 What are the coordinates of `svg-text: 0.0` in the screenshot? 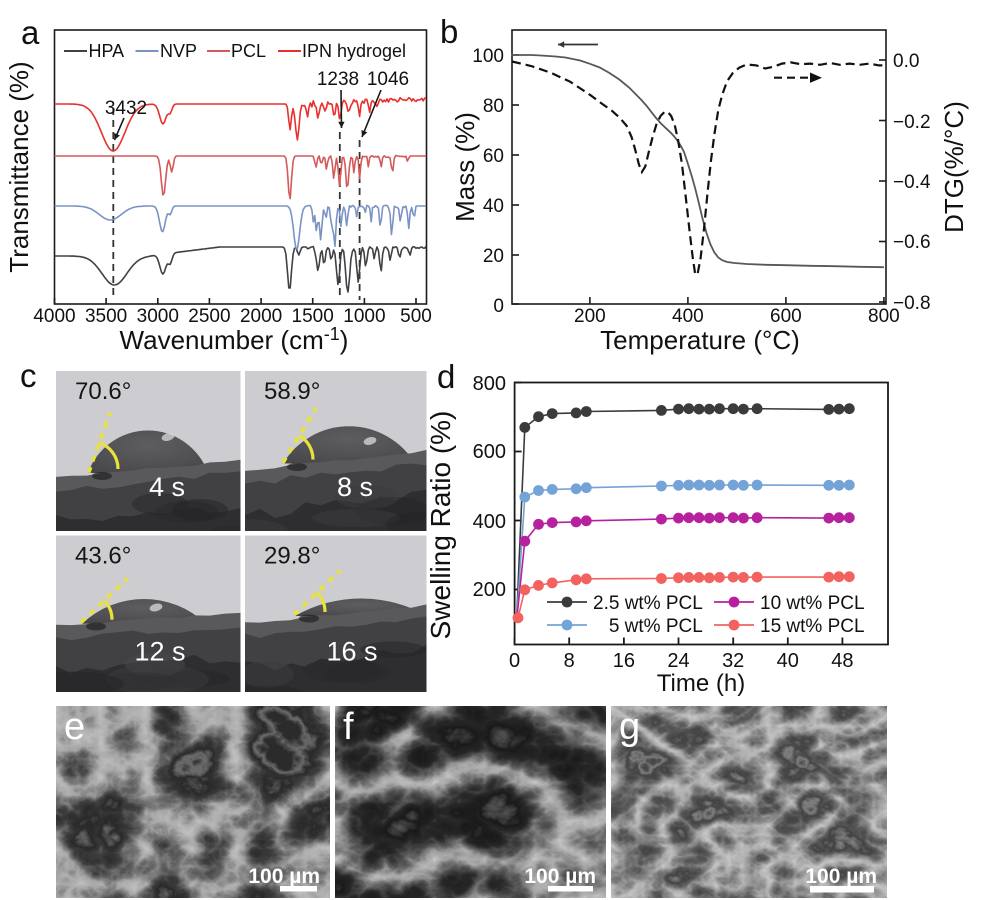 It's located at (906, 61).